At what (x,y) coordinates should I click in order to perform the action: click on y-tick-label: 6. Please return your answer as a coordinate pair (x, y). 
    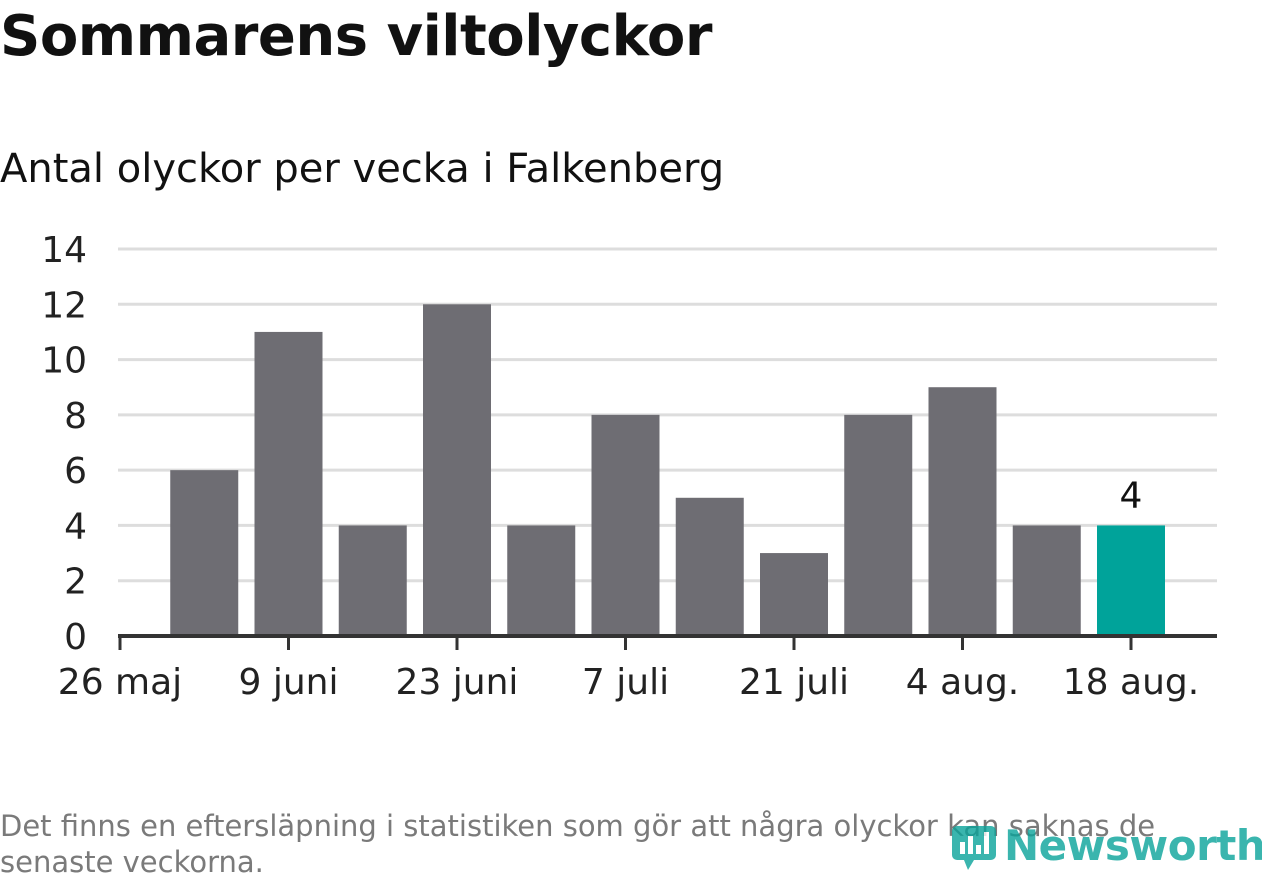
    Looking at the image, I should click on (75, 471).